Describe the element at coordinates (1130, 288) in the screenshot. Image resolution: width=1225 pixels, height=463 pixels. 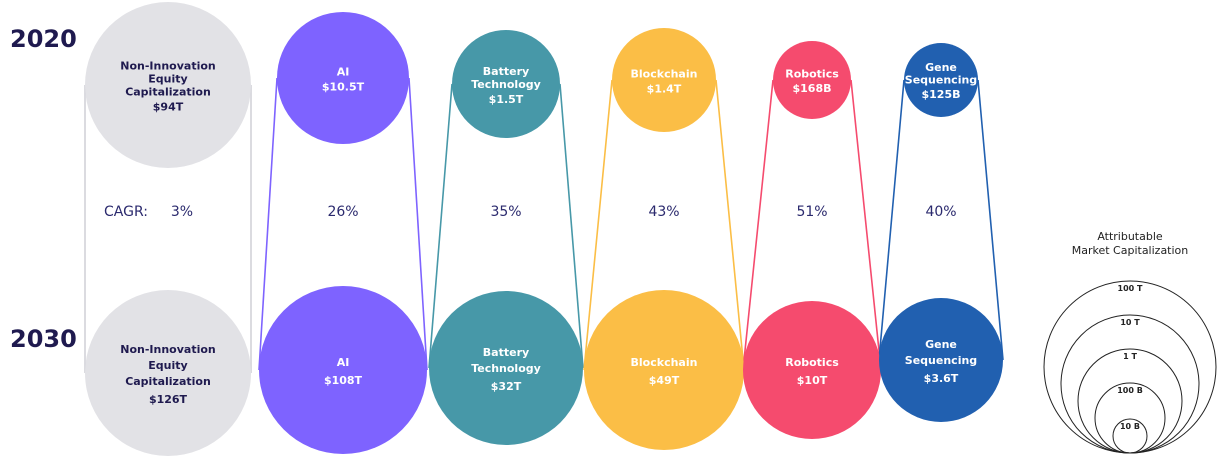
I see `legend-ring-label-0: 100 T` at that location.